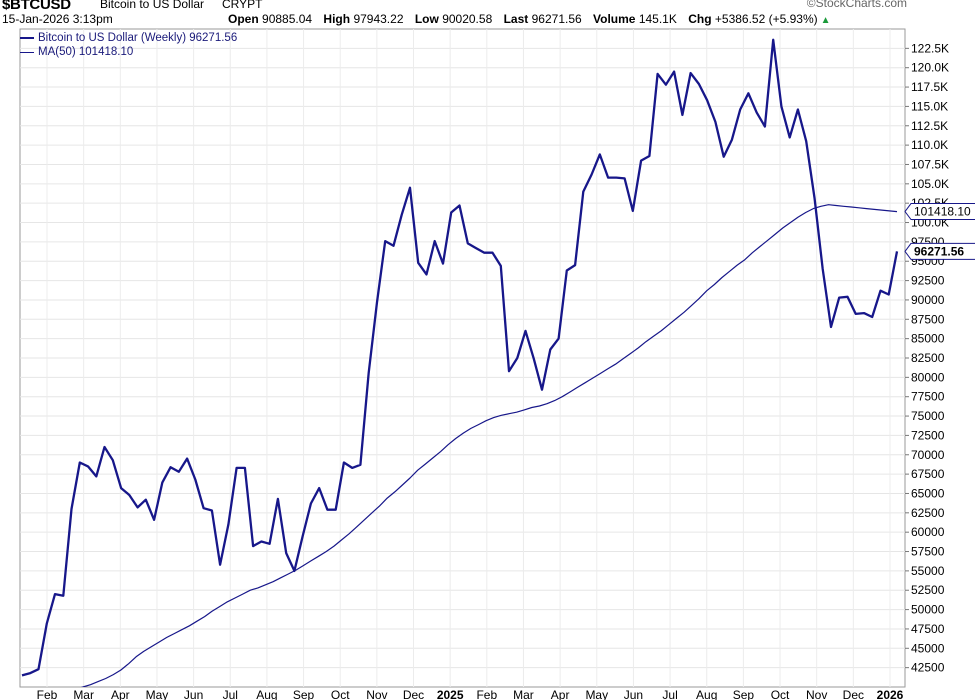 This screenshot has height=700, width=975. I want to click on open-label: Open, so click(243, 19).